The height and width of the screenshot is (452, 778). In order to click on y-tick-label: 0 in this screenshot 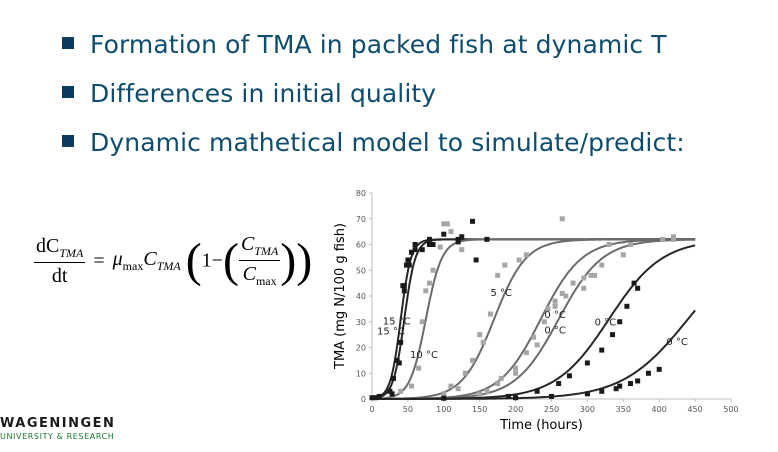, I will do `click(363, 399)`.